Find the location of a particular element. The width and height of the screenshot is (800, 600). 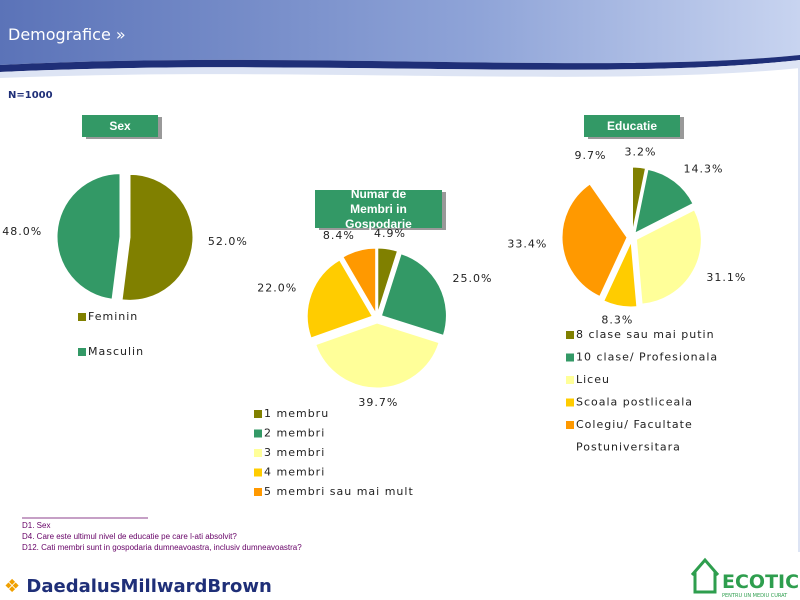

sample-size: N=1000 is located at coordinates (30, 95).